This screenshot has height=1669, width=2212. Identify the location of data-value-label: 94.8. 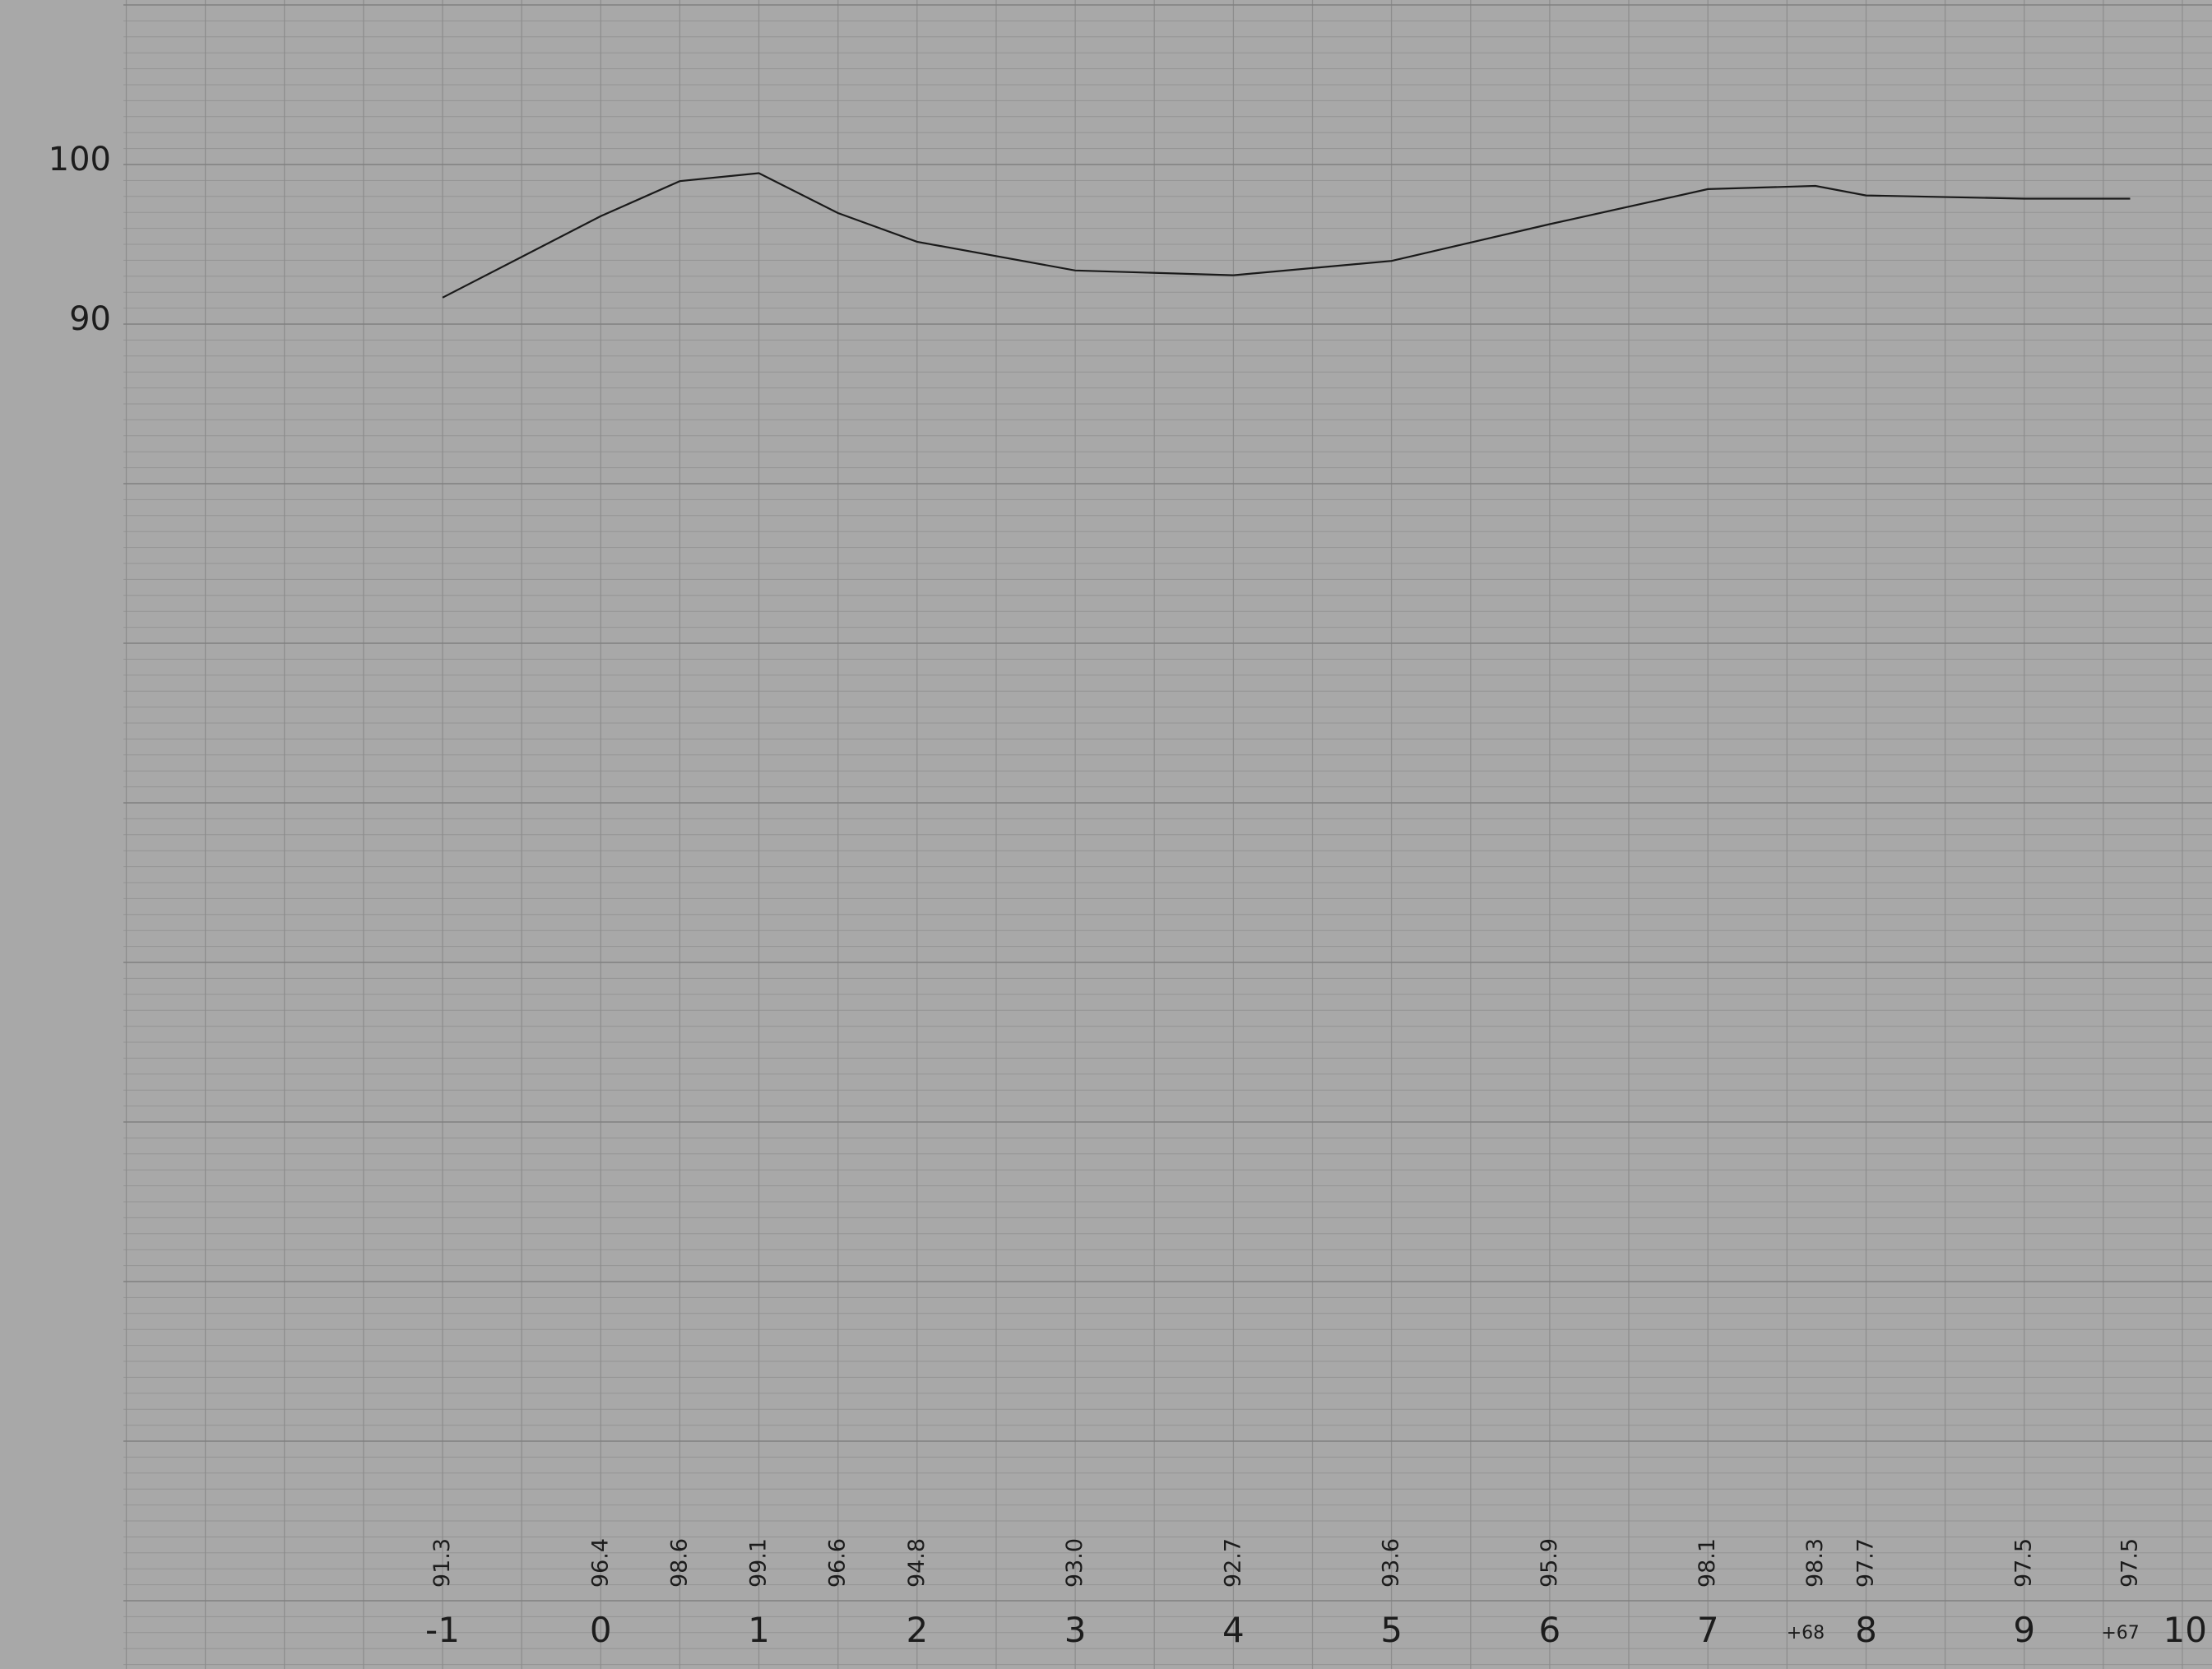
(917, 1563).